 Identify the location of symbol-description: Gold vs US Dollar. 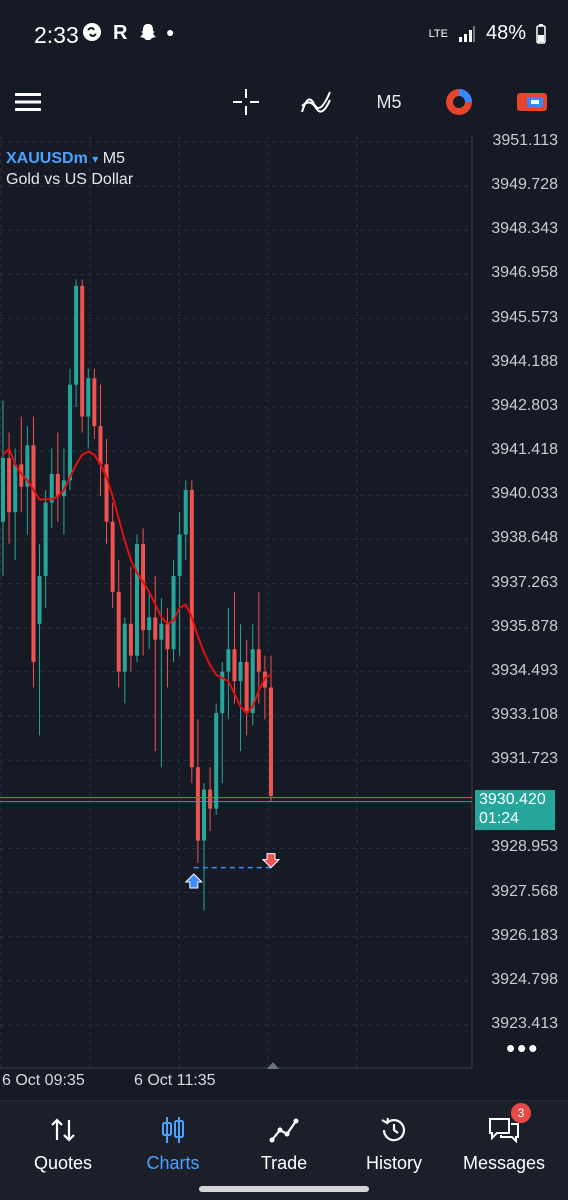
(70, 179).